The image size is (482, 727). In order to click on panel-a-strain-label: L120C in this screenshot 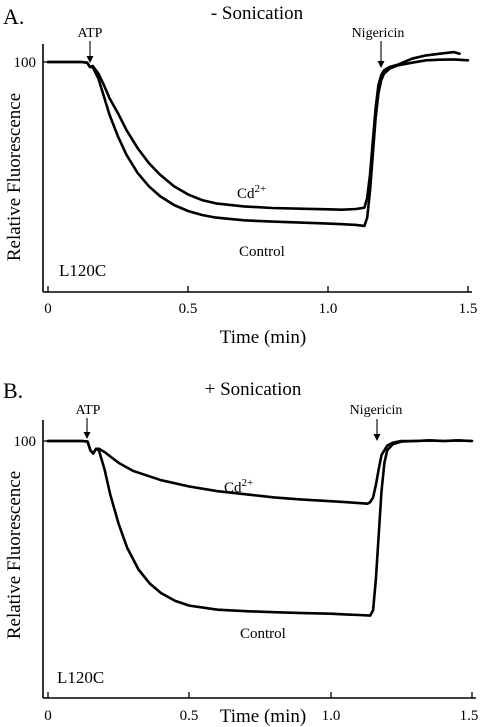, I will do `click(82, 270)`.